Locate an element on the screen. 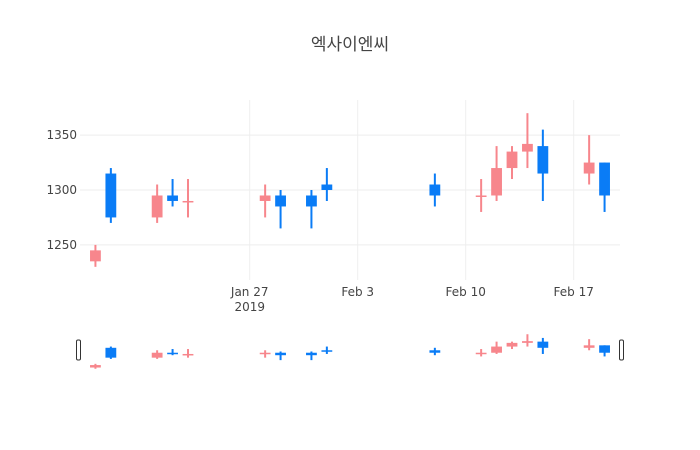  y-tick-label: 1350 is located at coordinates (61, 135).